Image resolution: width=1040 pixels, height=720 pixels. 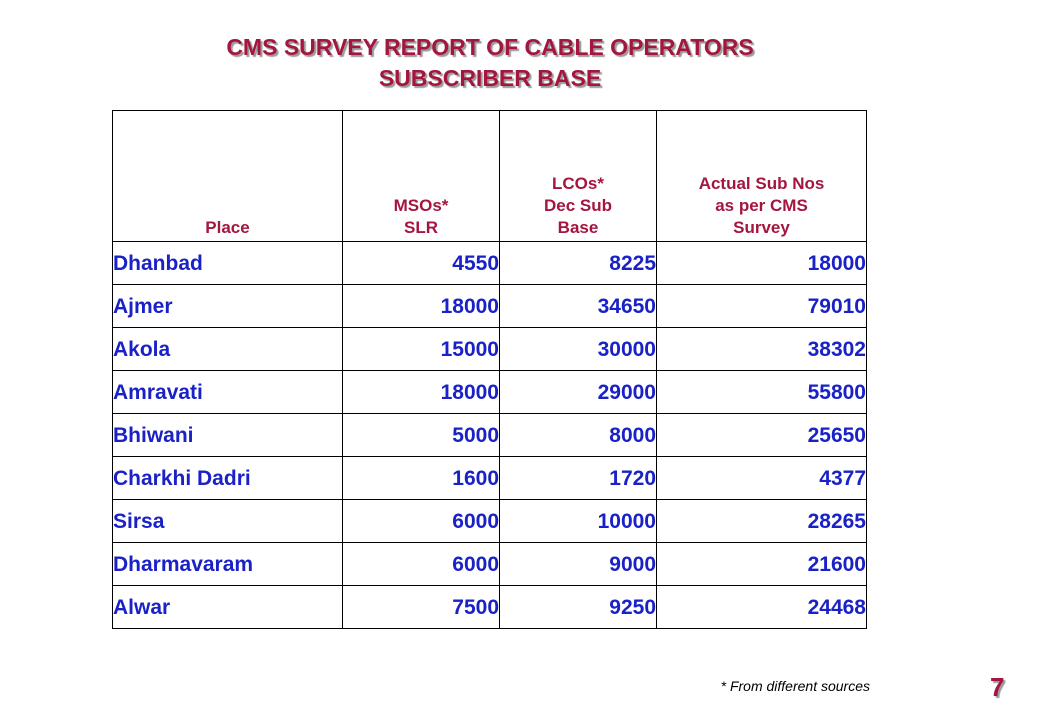 I want to click on place-cell: Ajmer, so click(x=227, y=306).